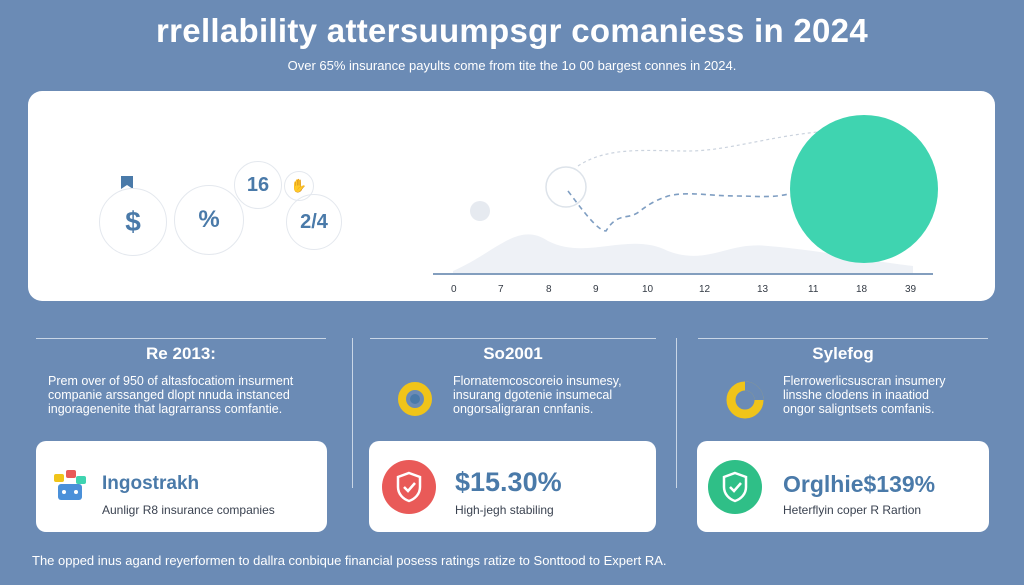 The width and height of the screenshot is (1024, 585). What do you see at coordinates (549, 289) in the screenshot?
I see `axis-tick: 8` at bounding box center [549, 289].